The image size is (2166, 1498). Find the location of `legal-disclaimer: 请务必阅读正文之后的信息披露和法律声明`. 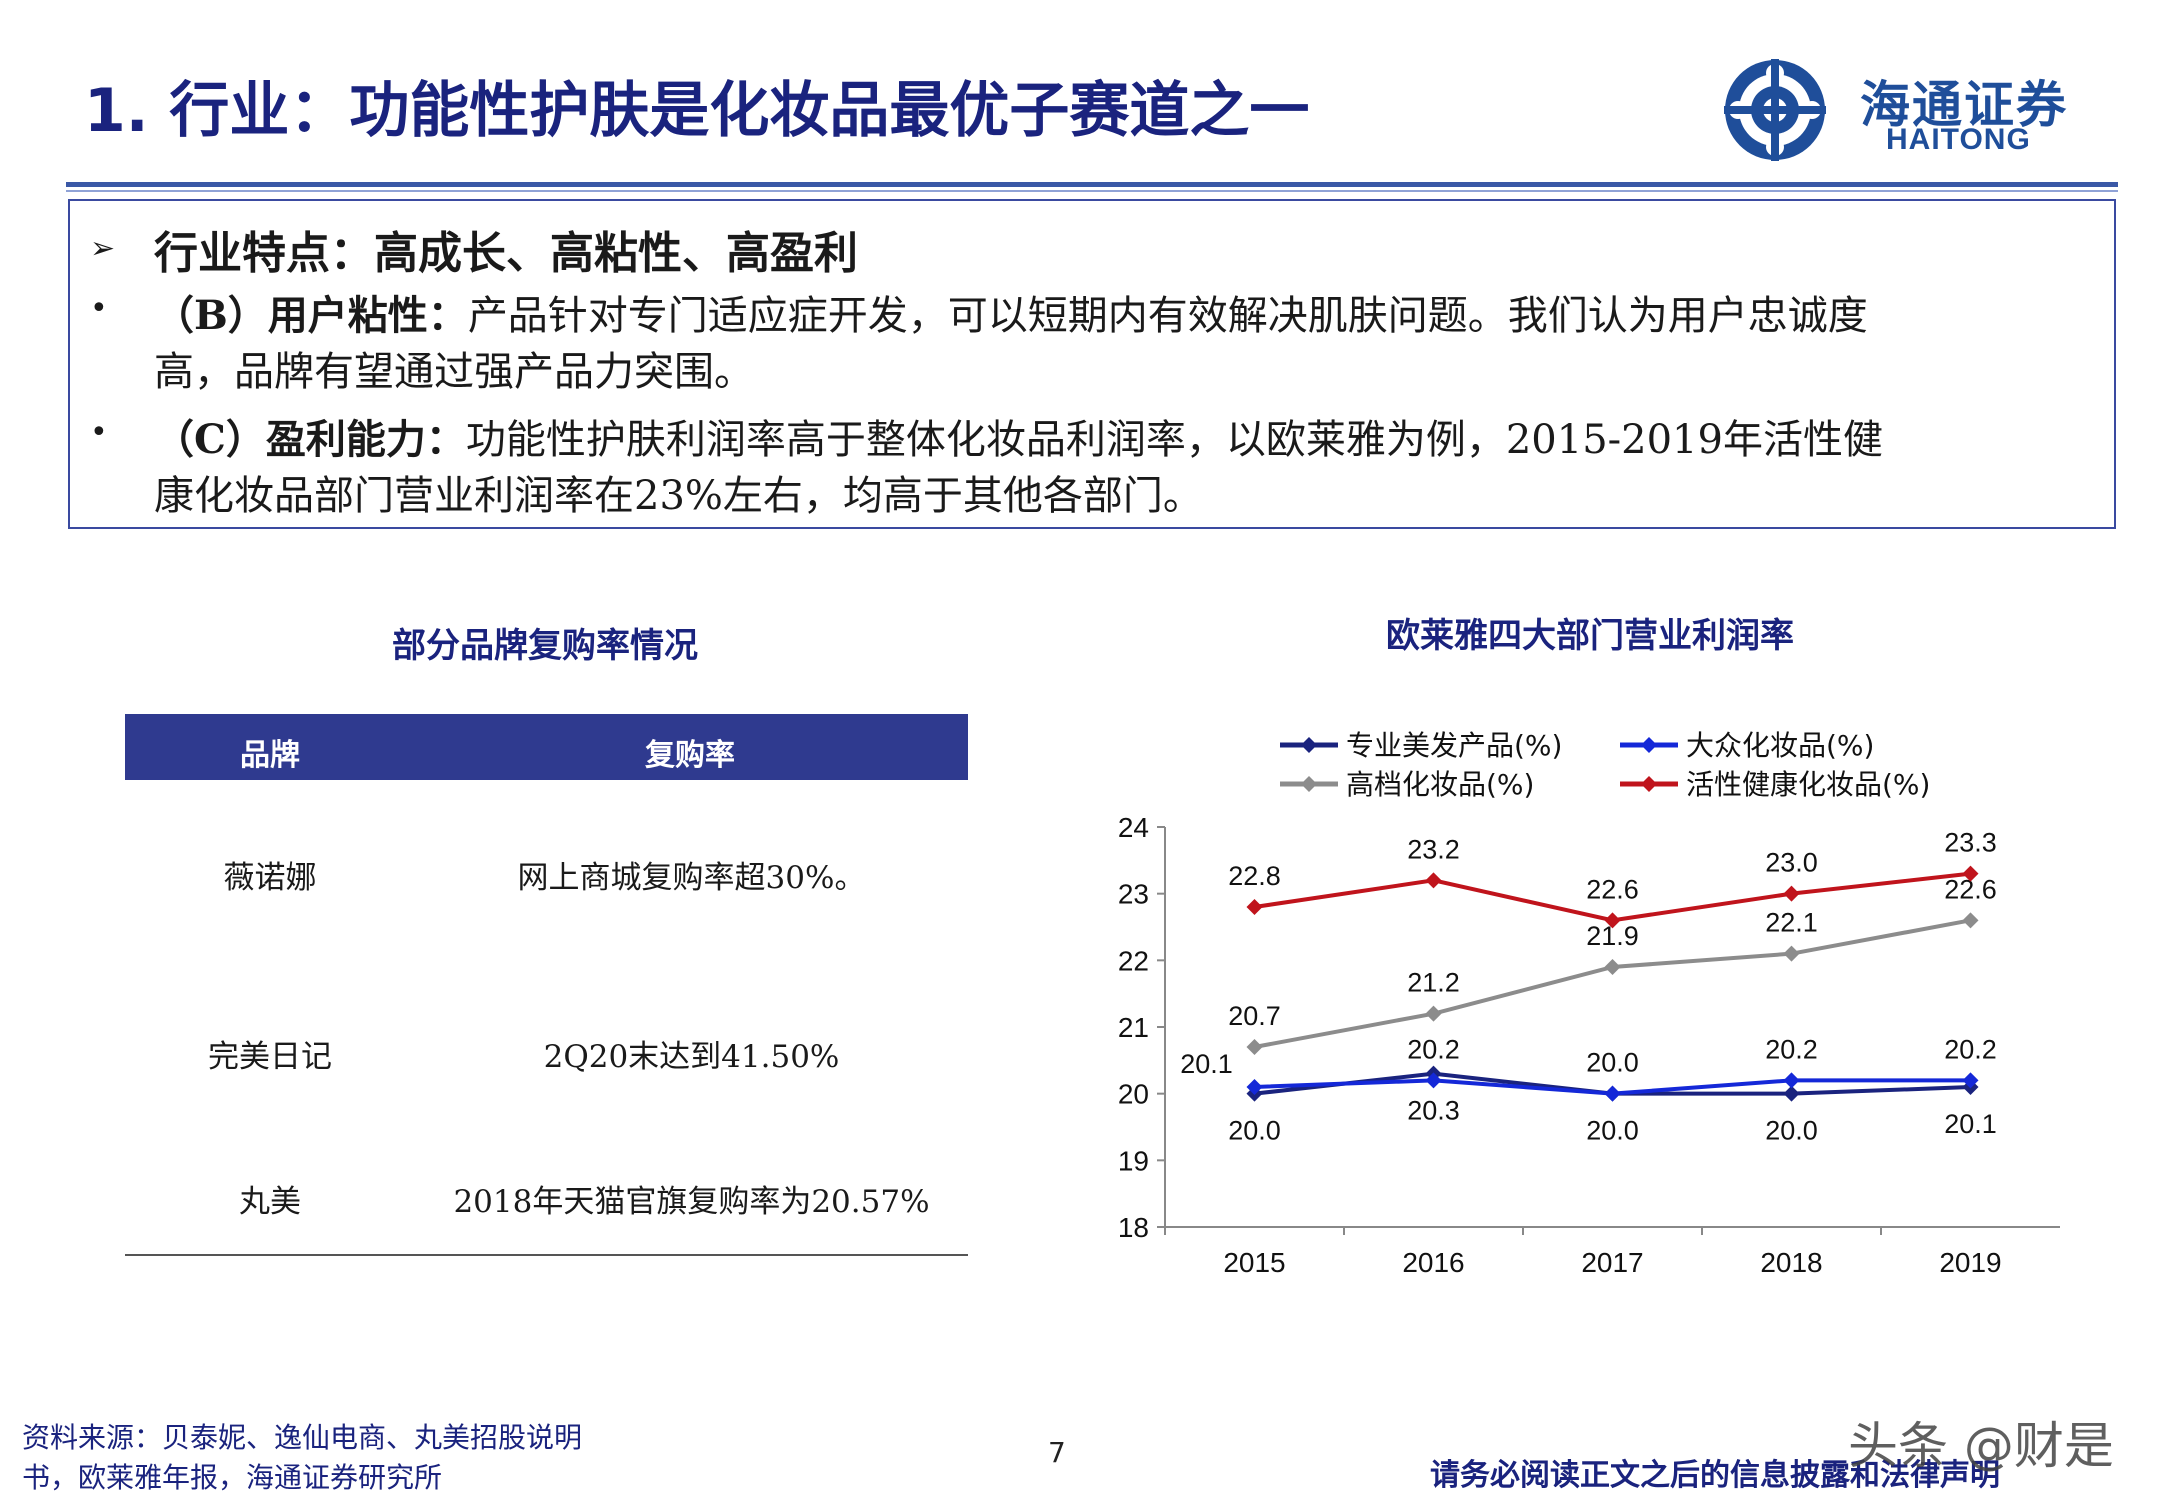

legal-disclaimer: 请务必阅读正文之后的信息披露和法律声明 is located at coordinates (1715, 1475).